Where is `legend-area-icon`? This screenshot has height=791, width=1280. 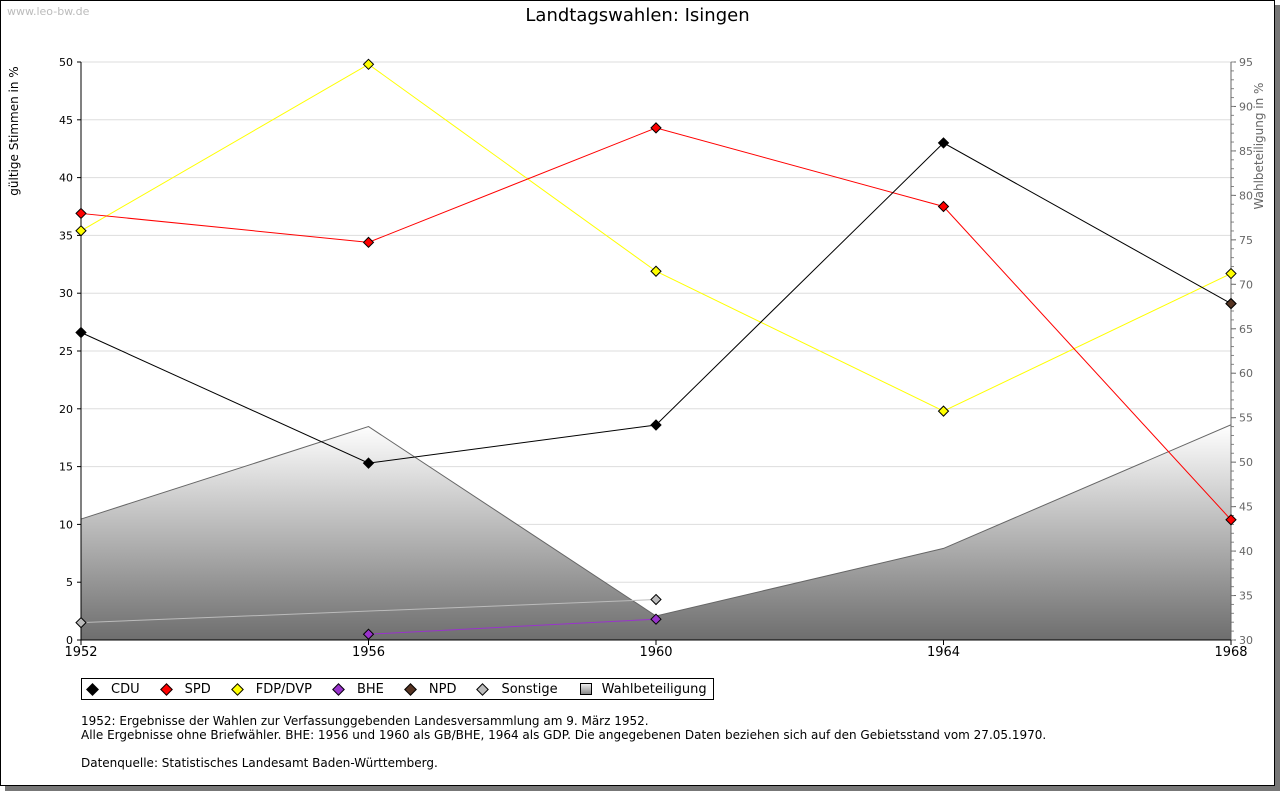
legend-area-icon is located at coordinates (585, 689).